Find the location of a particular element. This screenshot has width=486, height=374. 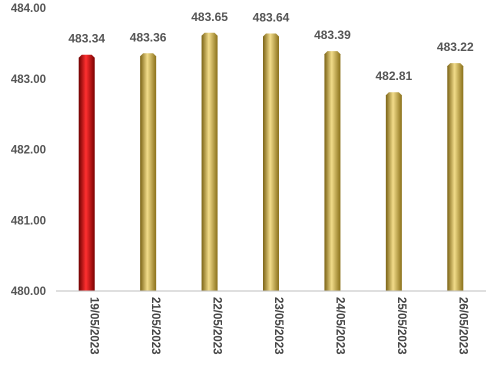

x-tick-label: 23/05/2023 is located at coordinates (278, 326).